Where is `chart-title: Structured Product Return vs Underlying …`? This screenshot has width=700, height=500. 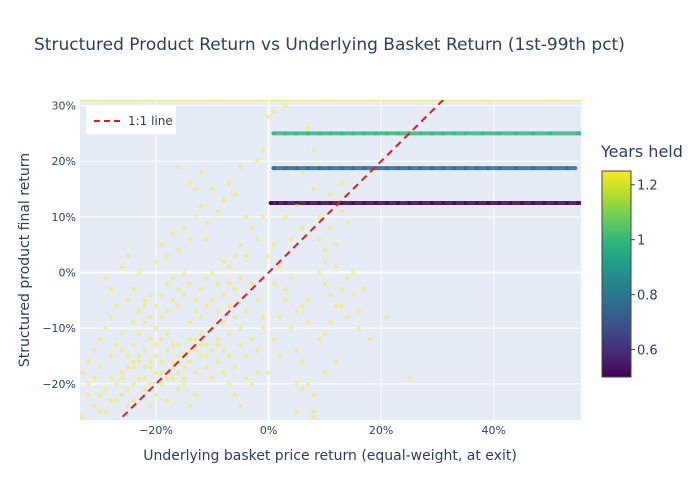 chart-title: Structured Product Return vs Underlying … is located at coordinates (329, 45).